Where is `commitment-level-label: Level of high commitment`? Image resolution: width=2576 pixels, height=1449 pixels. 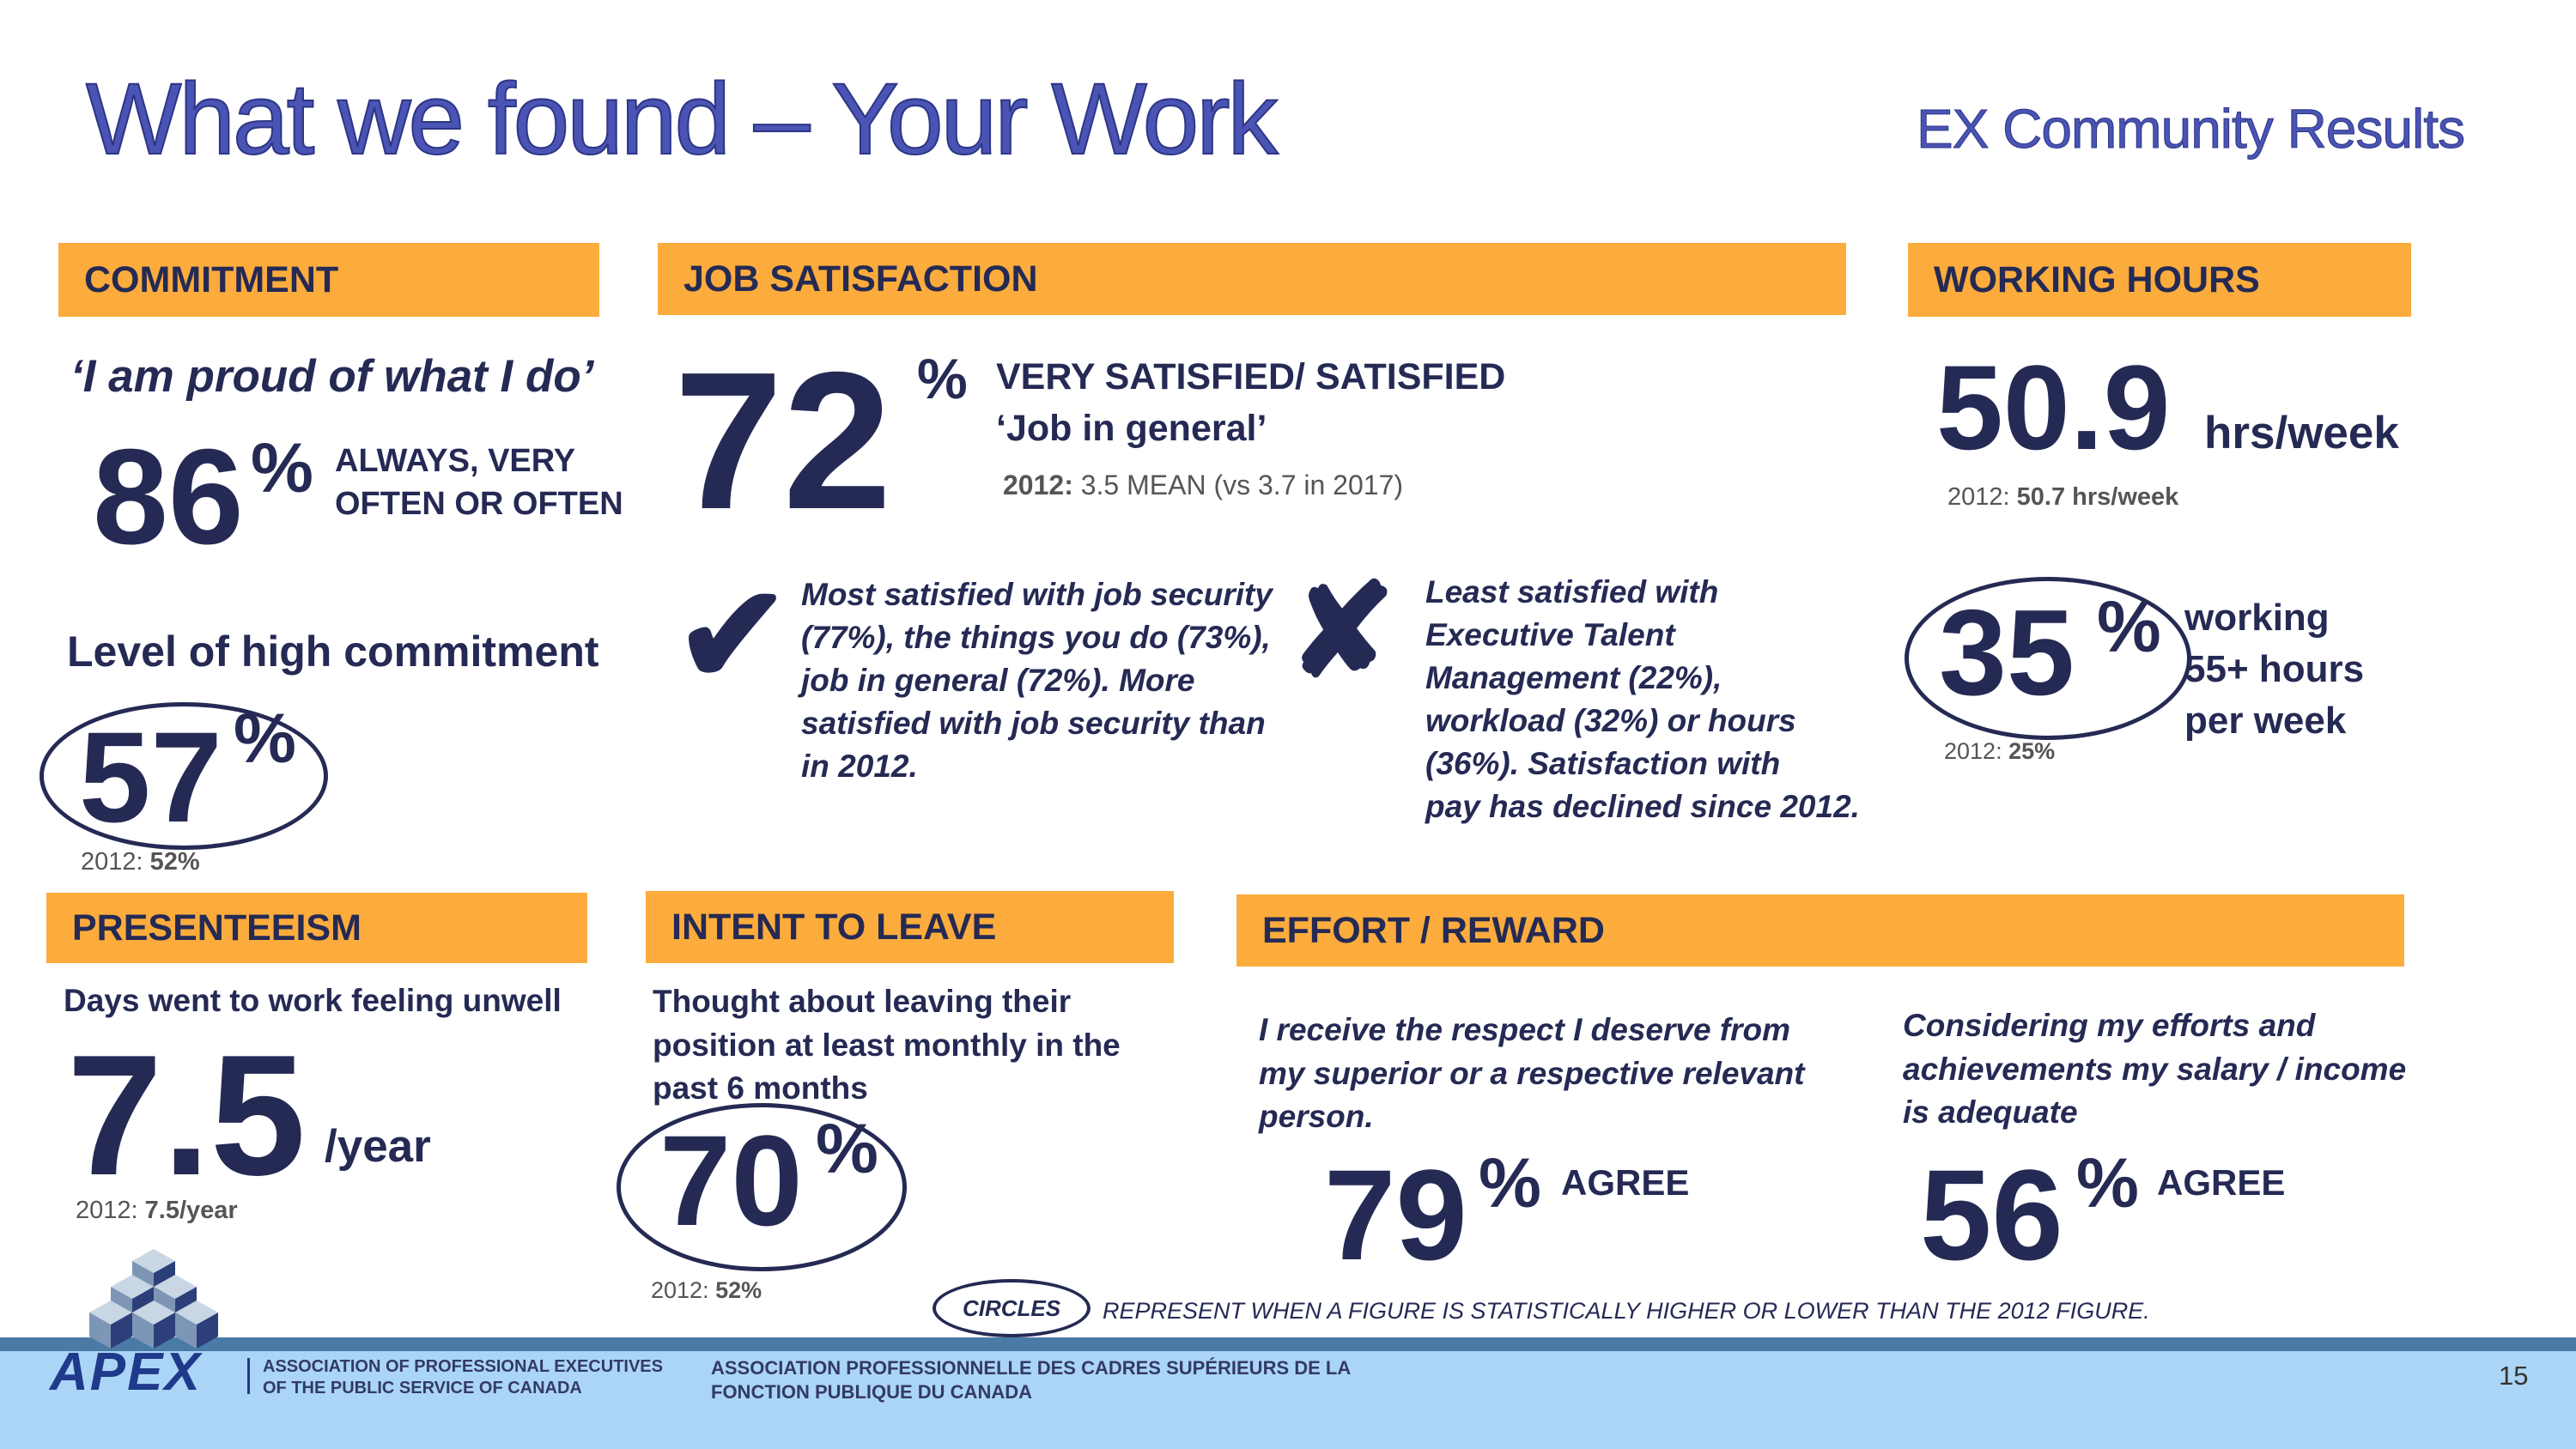 commitment-level-label: Level of high commitment is located at coordinates (333, 651).